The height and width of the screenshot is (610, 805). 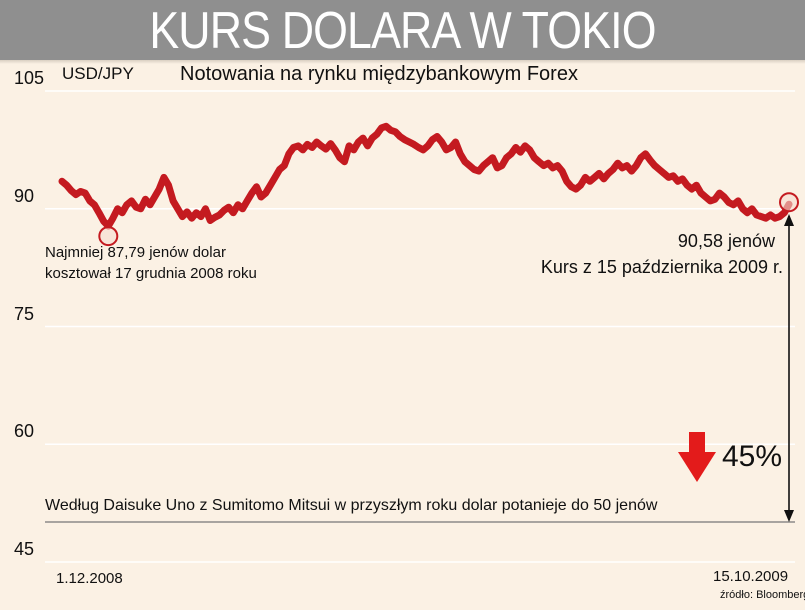 What do you see at coordinates (789, 516) in the screenshot?
I see `change-arrow-head-bottom` at bounding box center [789, 516].